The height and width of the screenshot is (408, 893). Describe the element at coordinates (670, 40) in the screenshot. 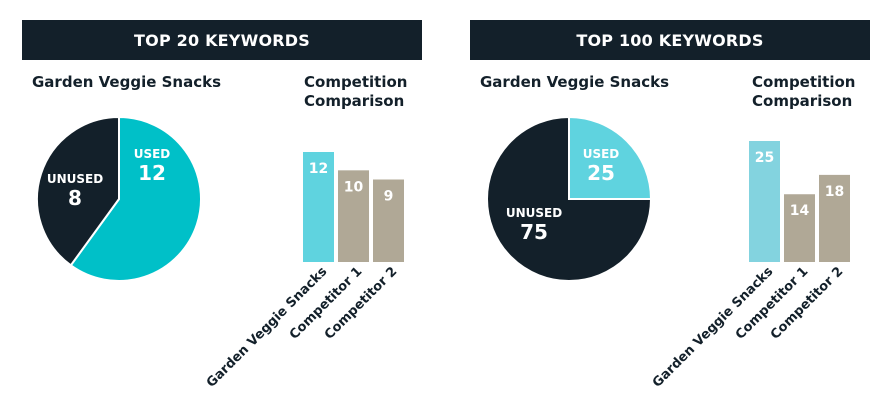

I see `panel-title: TOP 100 KEYWORDS` at that location.